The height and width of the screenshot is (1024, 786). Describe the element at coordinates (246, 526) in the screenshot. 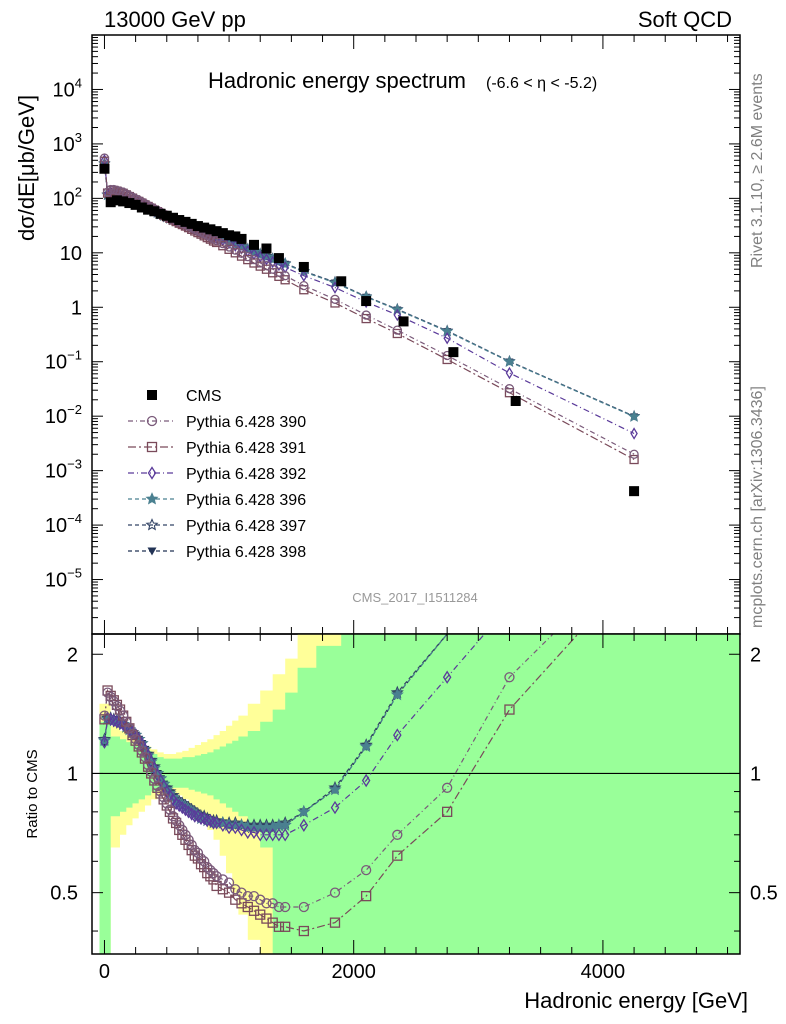

I see `legend-label: Pythia 6.428 397` at that location.